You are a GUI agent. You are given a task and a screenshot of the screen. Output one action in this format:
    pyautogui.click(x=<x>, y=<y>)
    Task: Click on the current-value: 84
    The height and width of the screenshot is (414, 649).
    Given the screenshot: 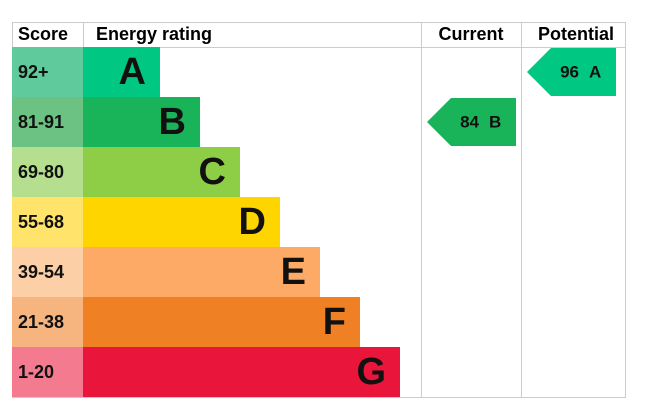 What is the action you would take?
    pyautogui.click(x=469, y=121)
    